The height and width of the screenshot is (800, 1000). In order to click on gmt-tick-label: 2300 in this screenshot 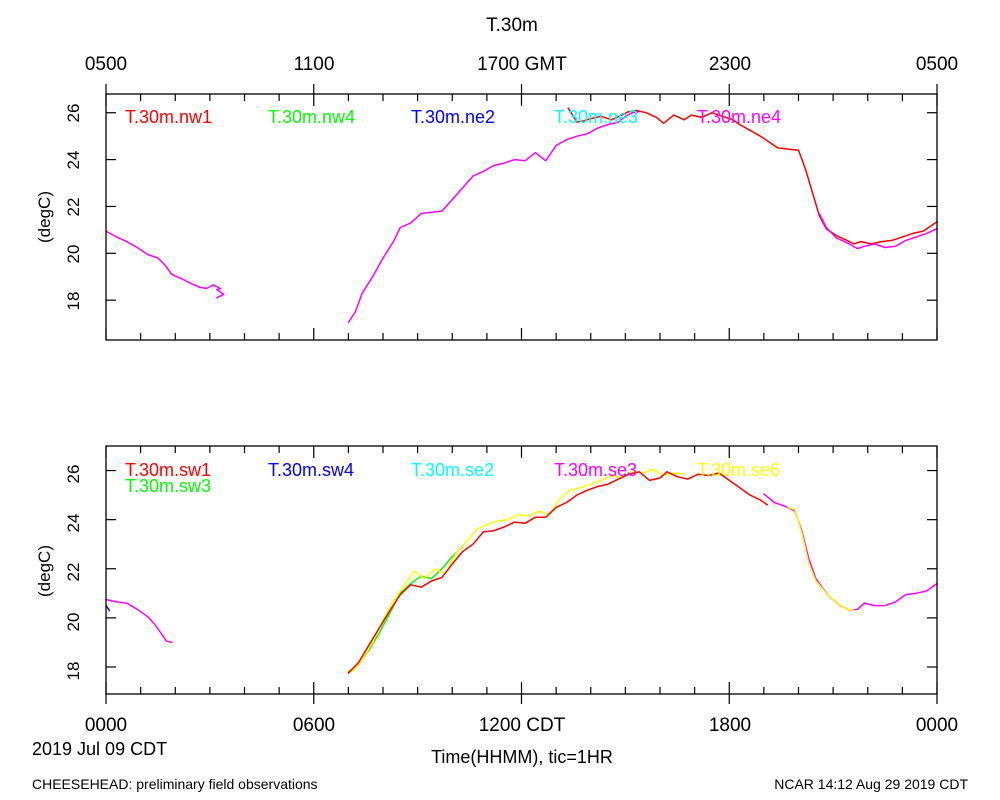, I will do `click(730, 64)`.